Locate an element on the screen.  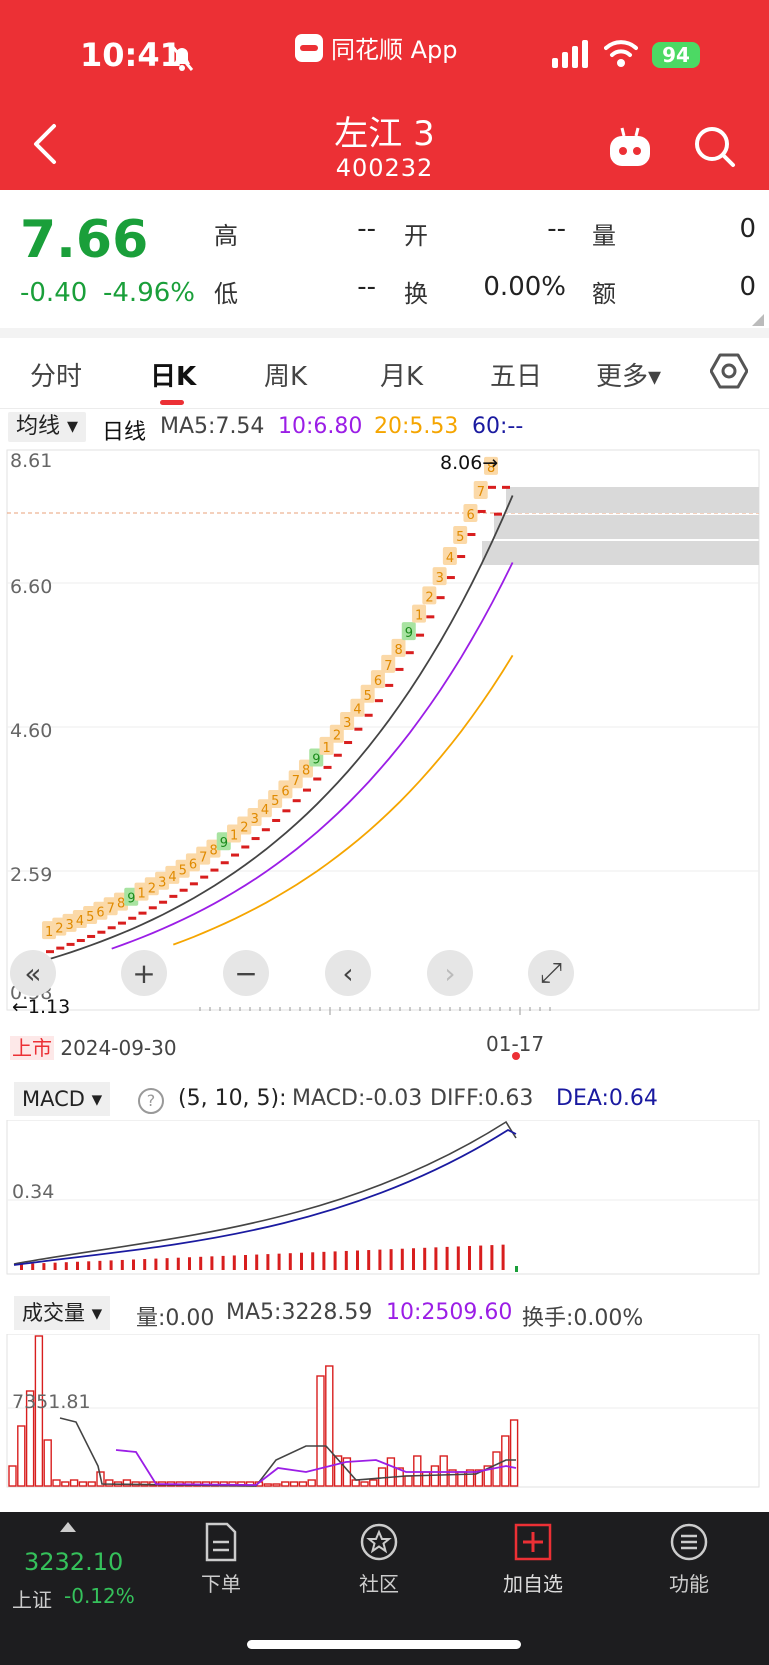
td-sequence-number: 9 is located at coordinates (224, 843).